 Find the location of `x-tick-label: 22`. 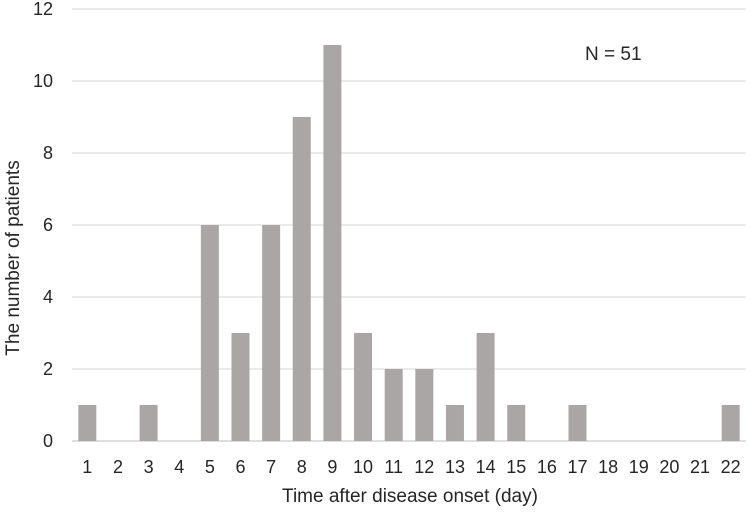

x-tick-label: 22 is located at coordinates (731, 467).